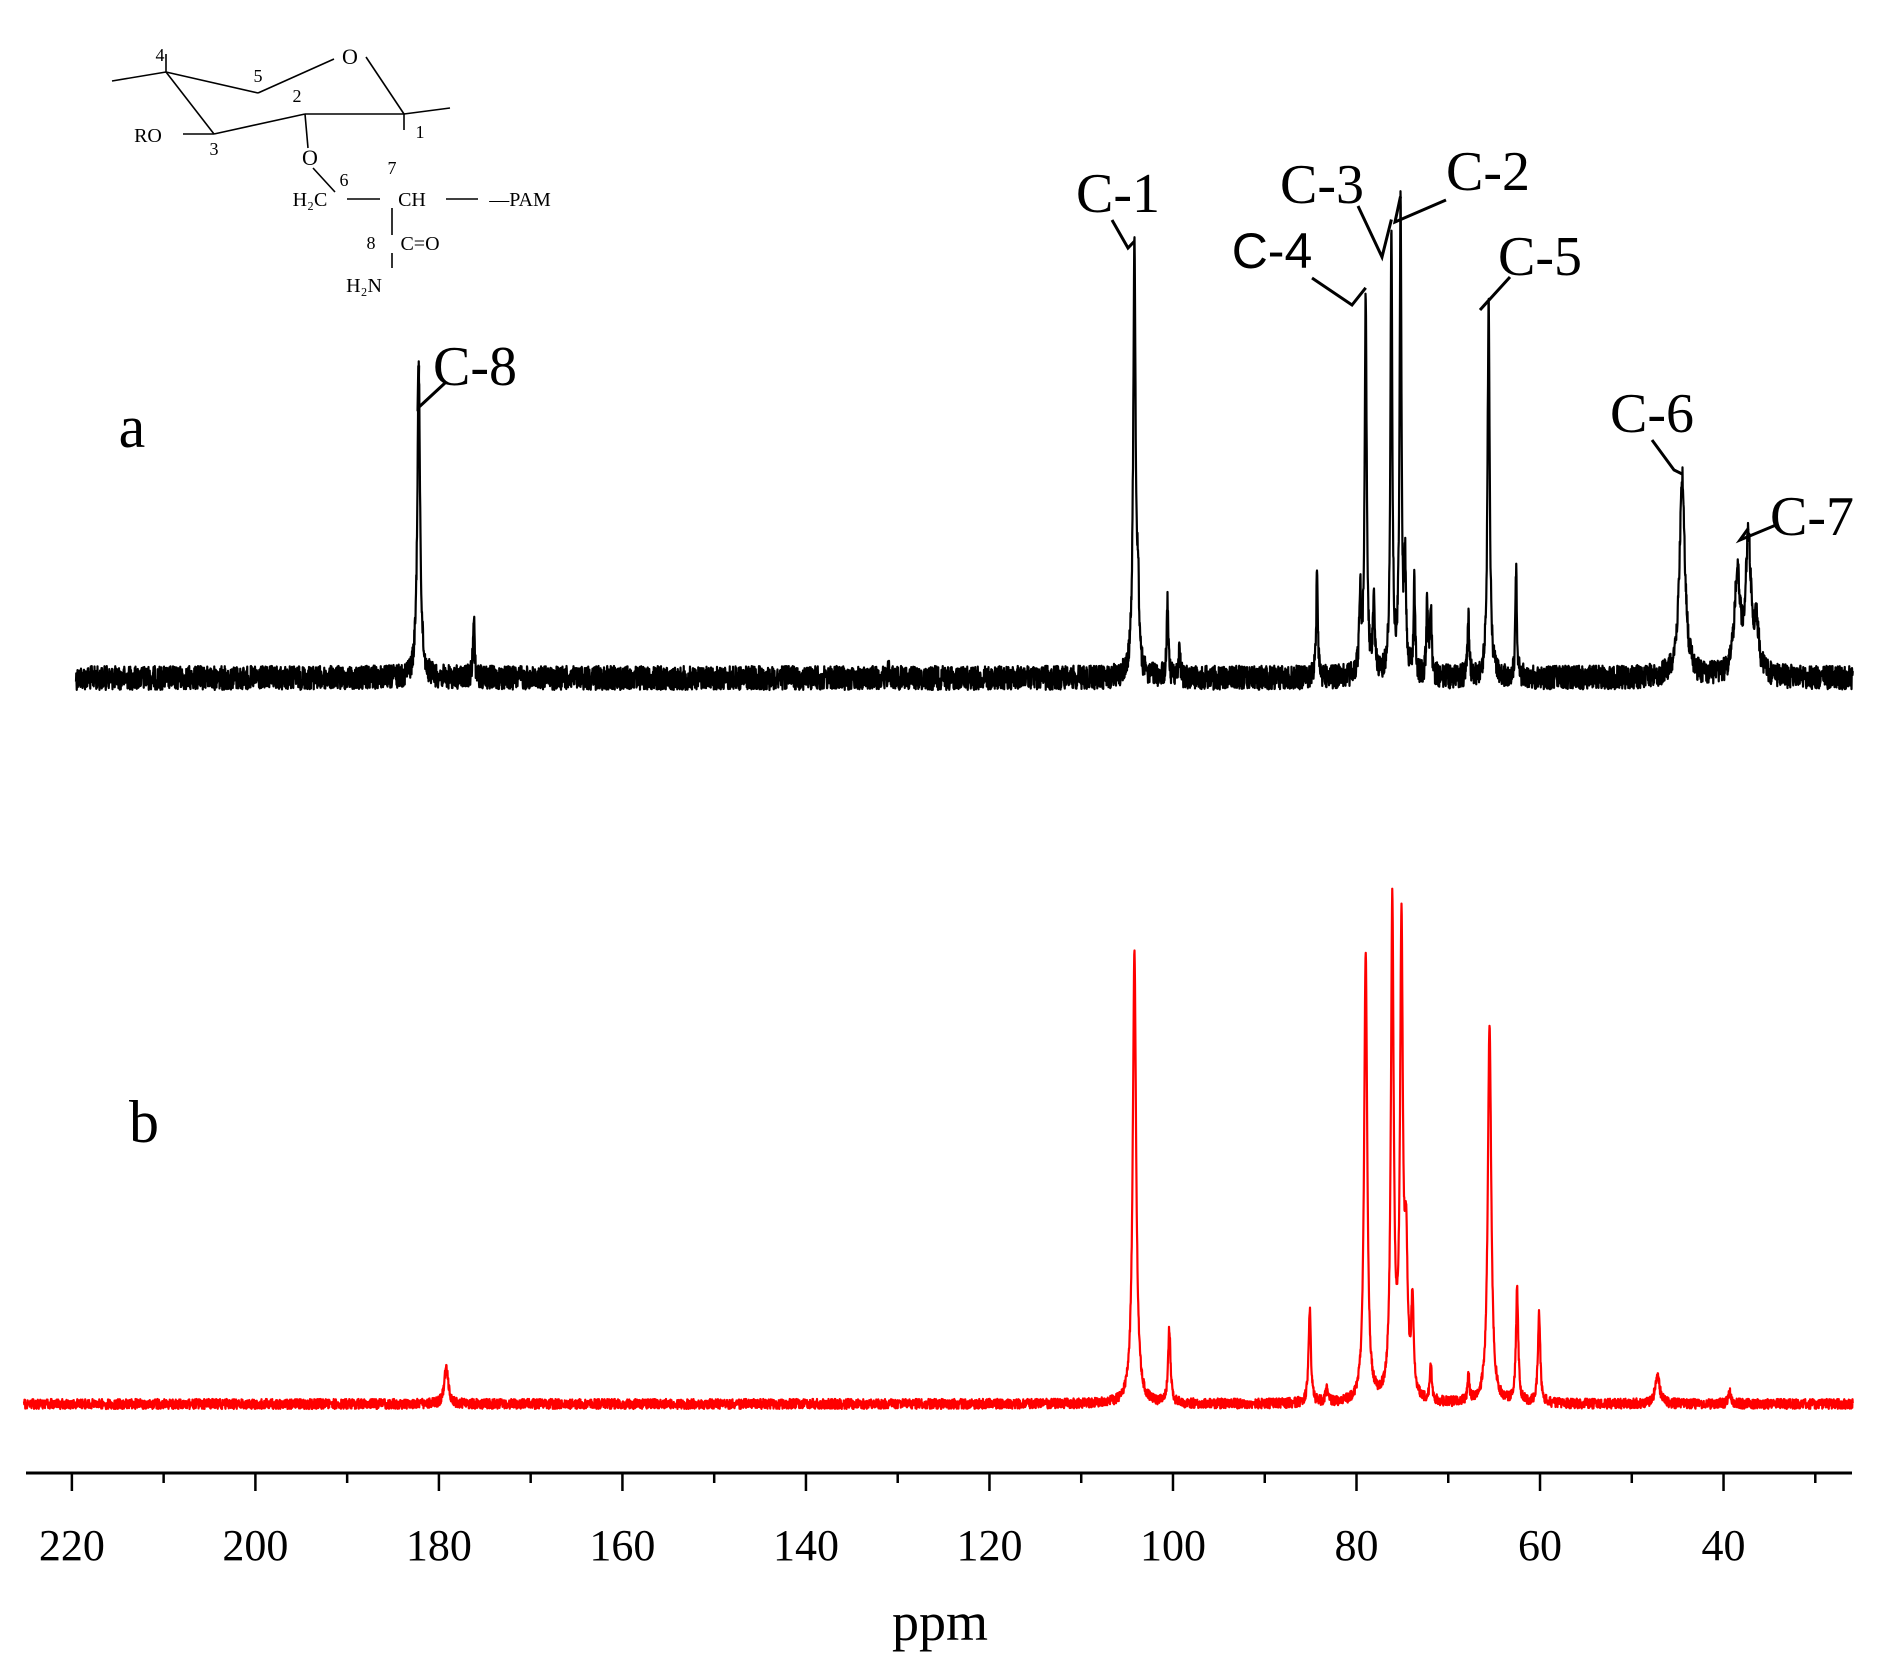 The height and width of the screenshot is (1662, 1888). What do you see at coordinates (364, 286) in the screenshot?
I see `atom-label: H₂N` at bounding box center [364, 286].